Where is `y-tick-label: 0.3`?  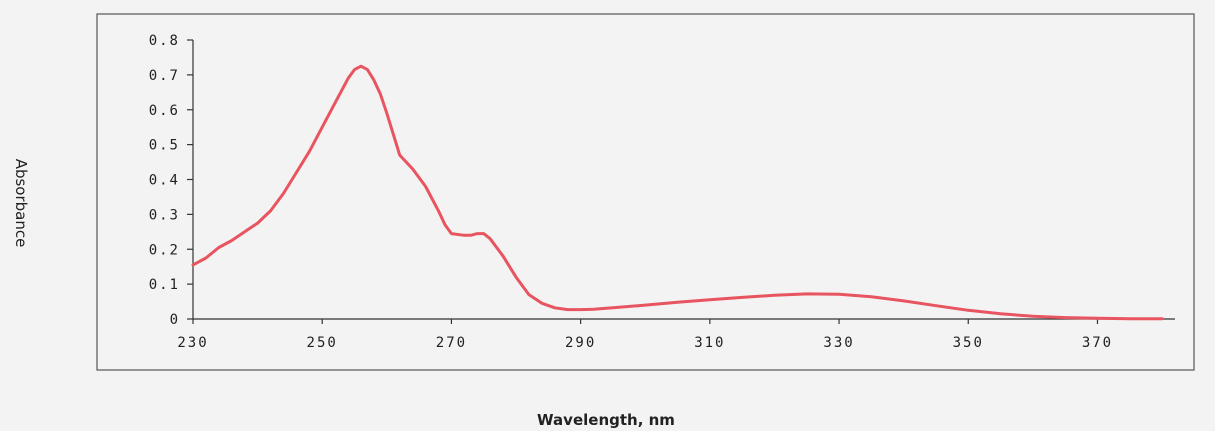 y-tick-label: 0.3 is located at coordinates (164, 215).